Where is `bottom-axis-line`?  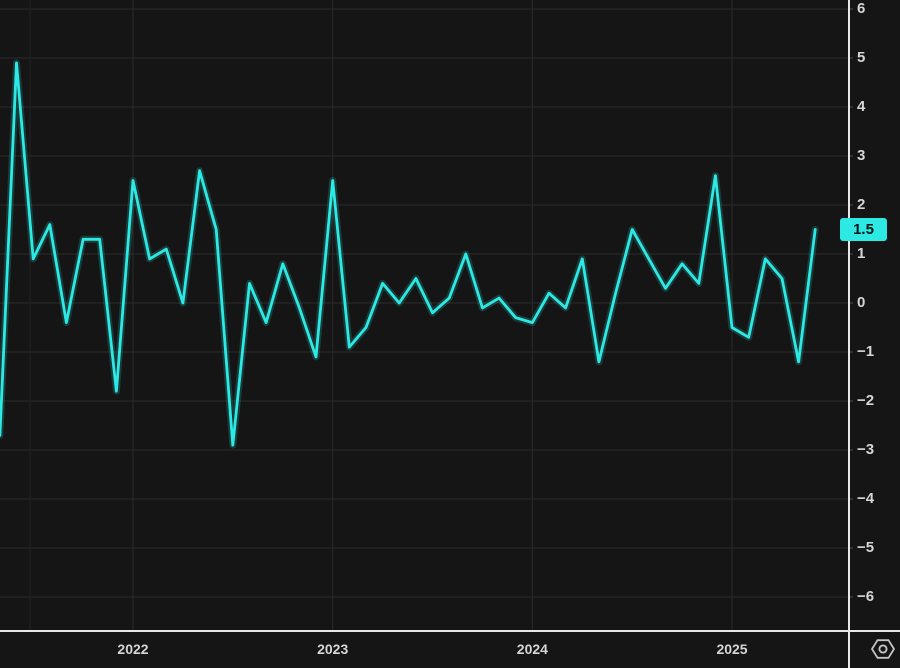 bottom-axis-line is located at coordinates (450, 631).